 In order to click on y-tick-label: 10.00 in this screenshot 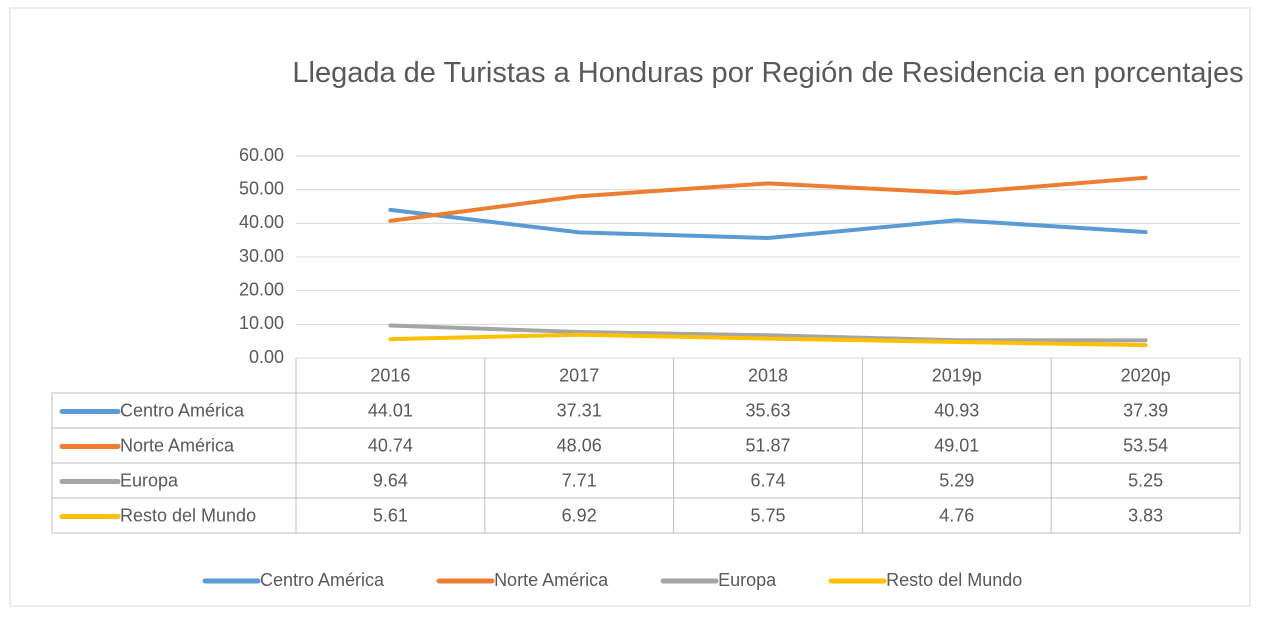, I will do `click(261, 323)`.